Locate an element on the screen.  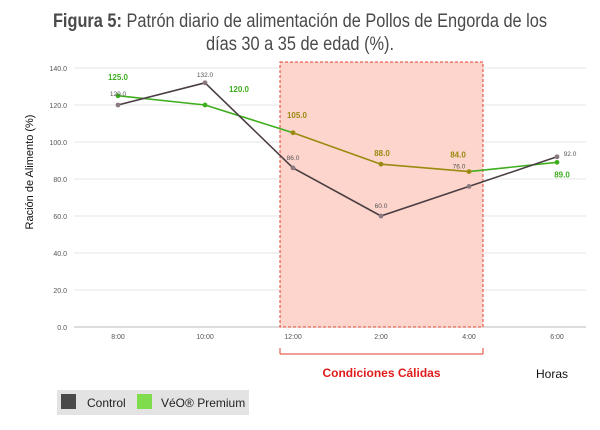
control-data-label: 60.0 is located at coordinates (381, 206).